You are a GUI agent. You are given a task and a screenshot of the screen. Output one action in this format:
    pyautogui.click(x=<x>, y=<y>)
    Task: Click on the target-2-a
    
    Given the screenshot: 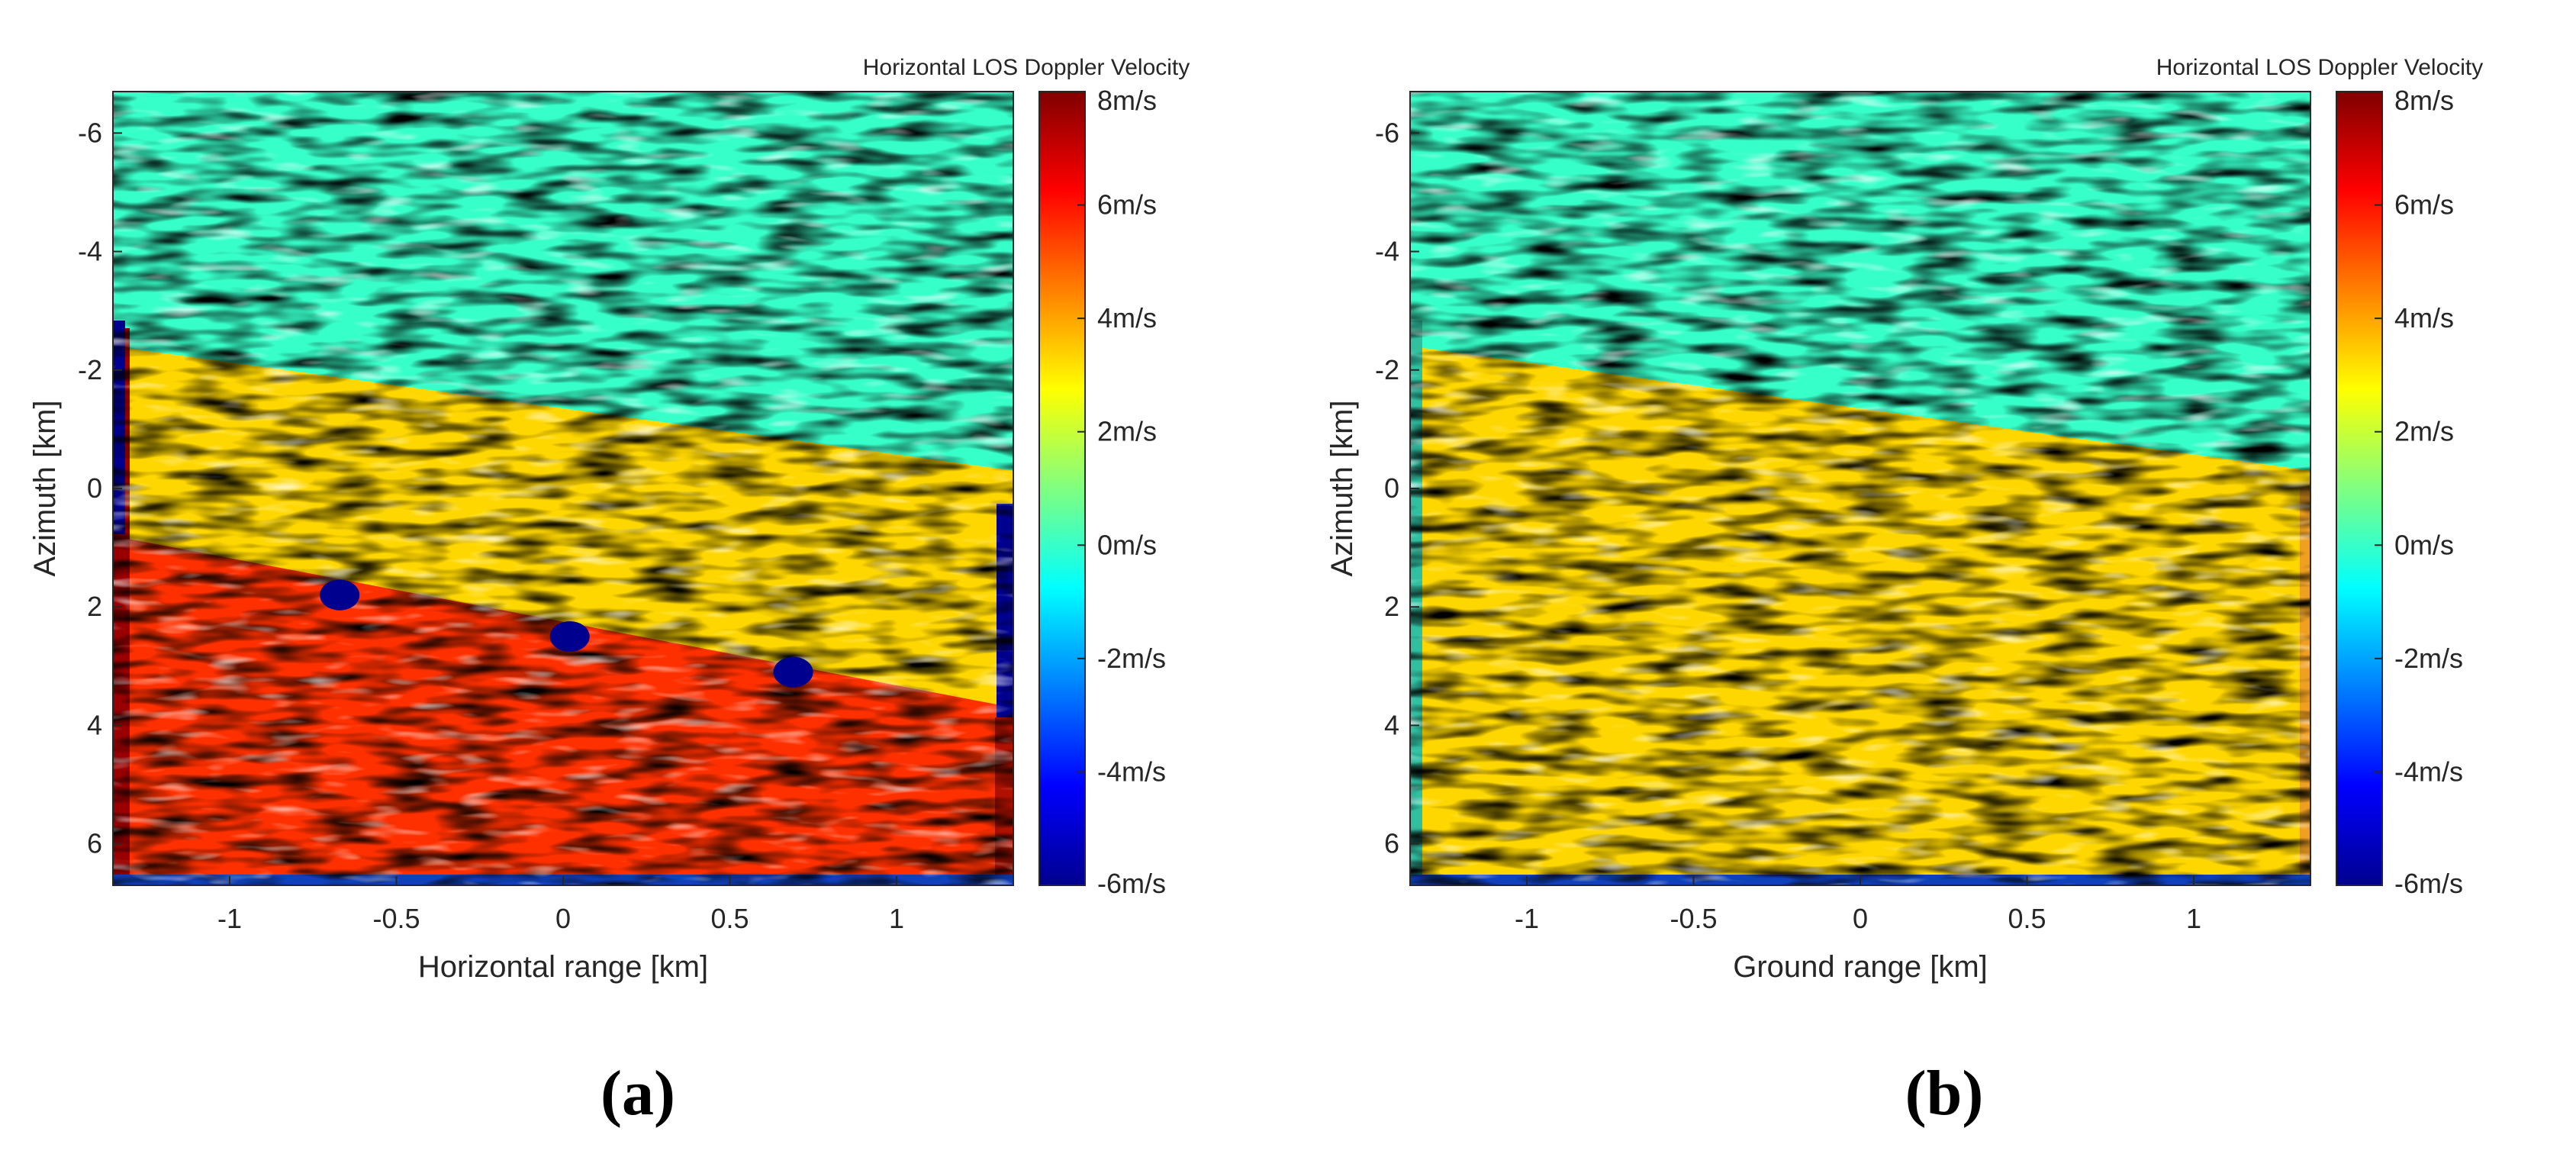 What is the action you would take?
    pyautogui.click(x=569, y=637)
    